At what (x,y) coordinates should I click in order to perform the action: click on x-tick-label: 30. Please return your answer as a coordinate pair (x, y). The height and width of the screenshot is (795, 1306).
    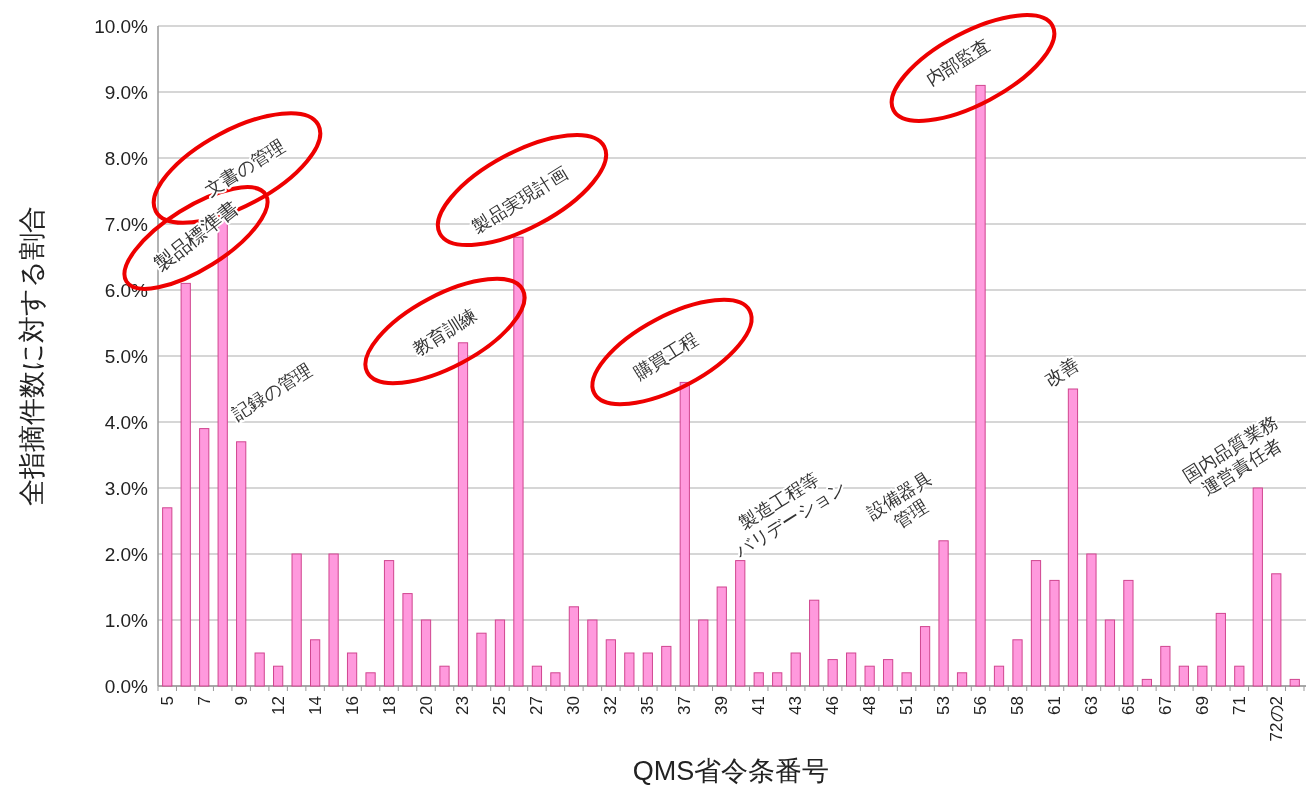
    Looking at the image, I should click on (574, 705).